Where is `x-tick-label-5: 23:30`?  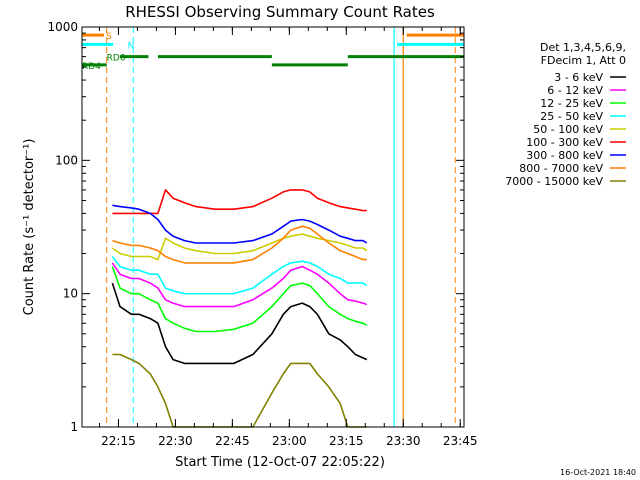
x-tick-label-5: 23:30 is located at coordinates (403, 441).